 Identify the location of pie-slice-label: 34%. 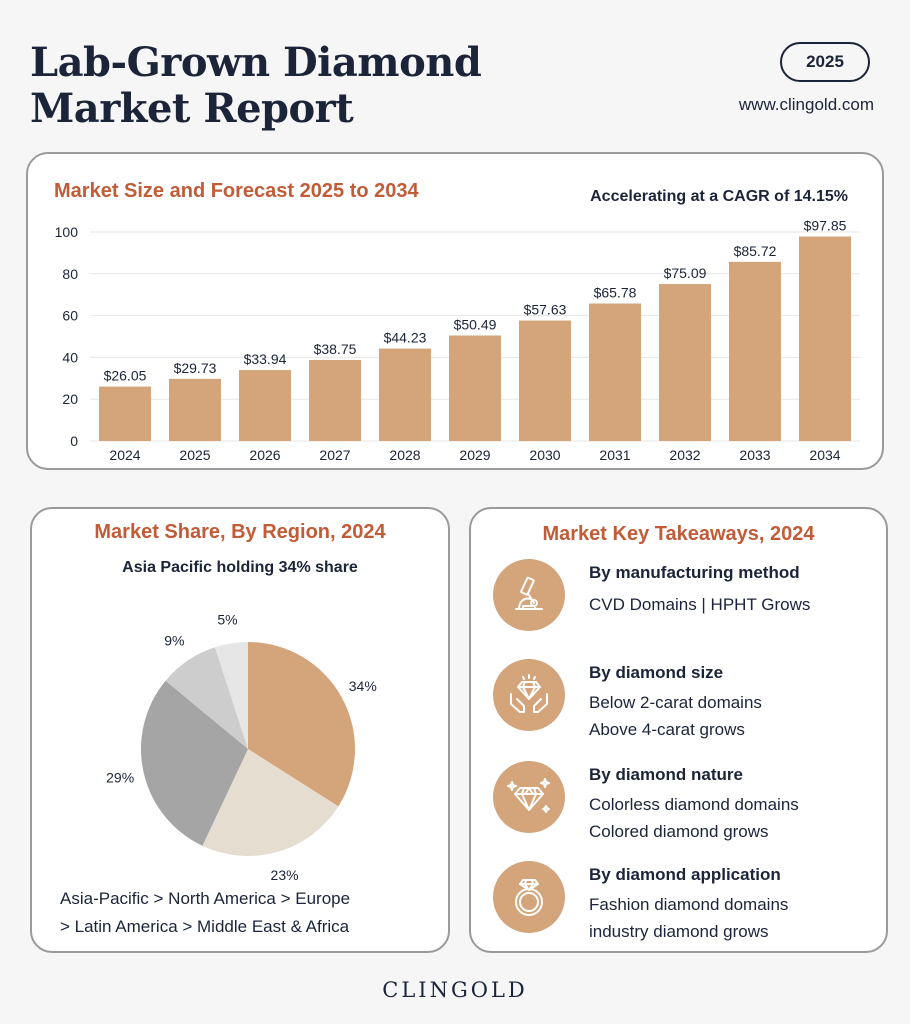
(363, 686).